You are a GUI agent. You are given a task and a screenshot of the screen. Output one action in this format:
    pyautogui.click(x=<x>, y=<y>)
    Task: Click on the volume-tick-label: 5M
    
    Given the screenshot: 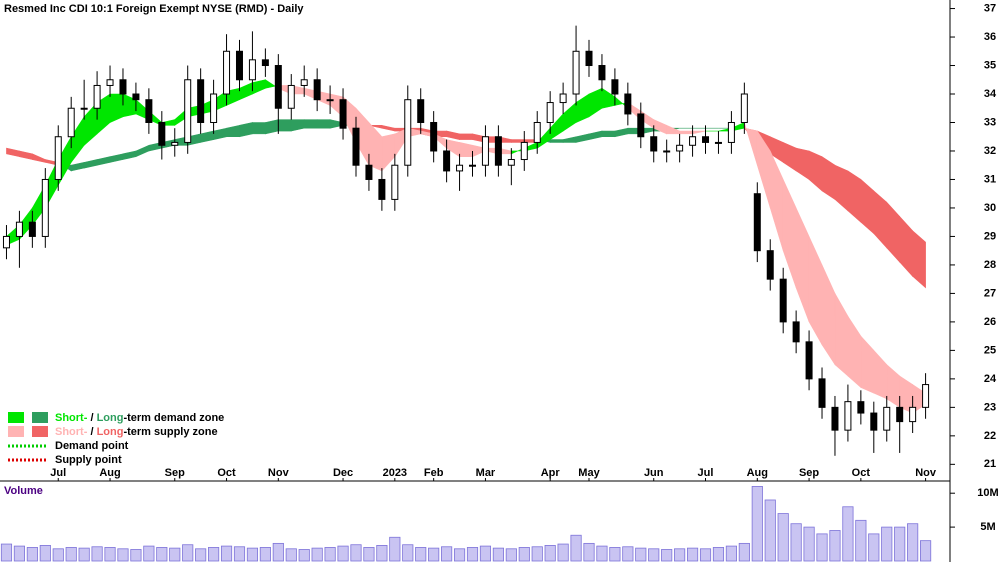 What is the action you would take?
    pyautogui.click(x=987, y=527)
    